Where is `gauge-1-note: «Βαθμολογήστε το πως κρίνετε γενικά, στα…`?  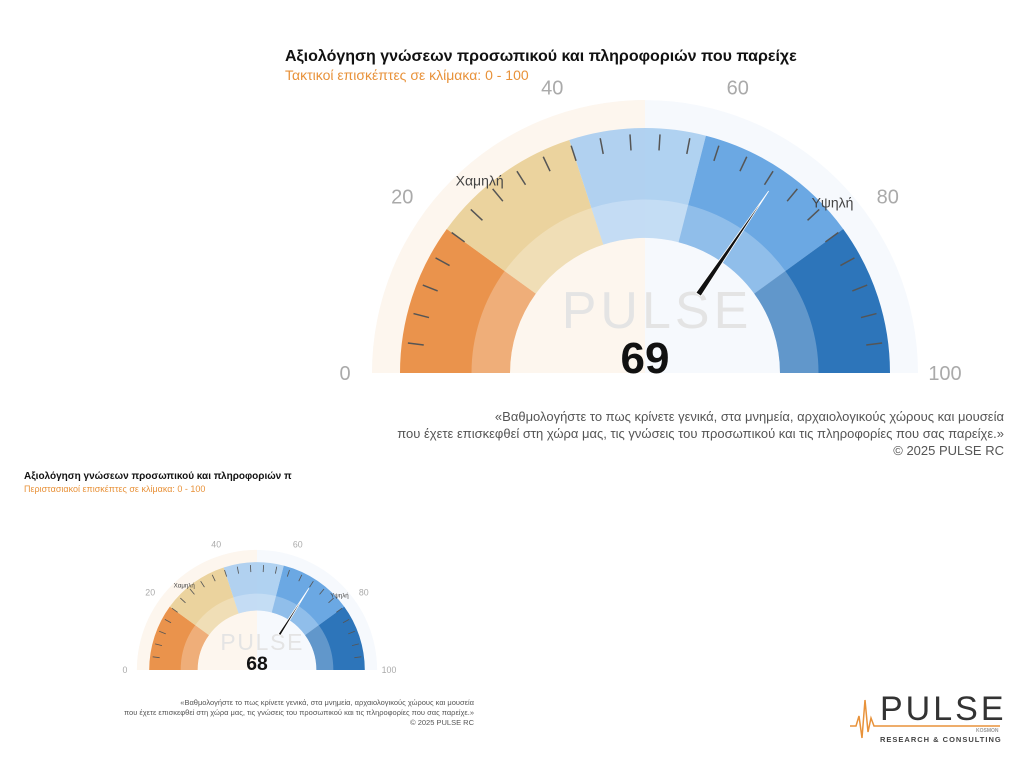 gauge-1-note: «Βαθμολογήστε το πως κρίνετε γενικά, στα… is located at coordinates (700, 433).